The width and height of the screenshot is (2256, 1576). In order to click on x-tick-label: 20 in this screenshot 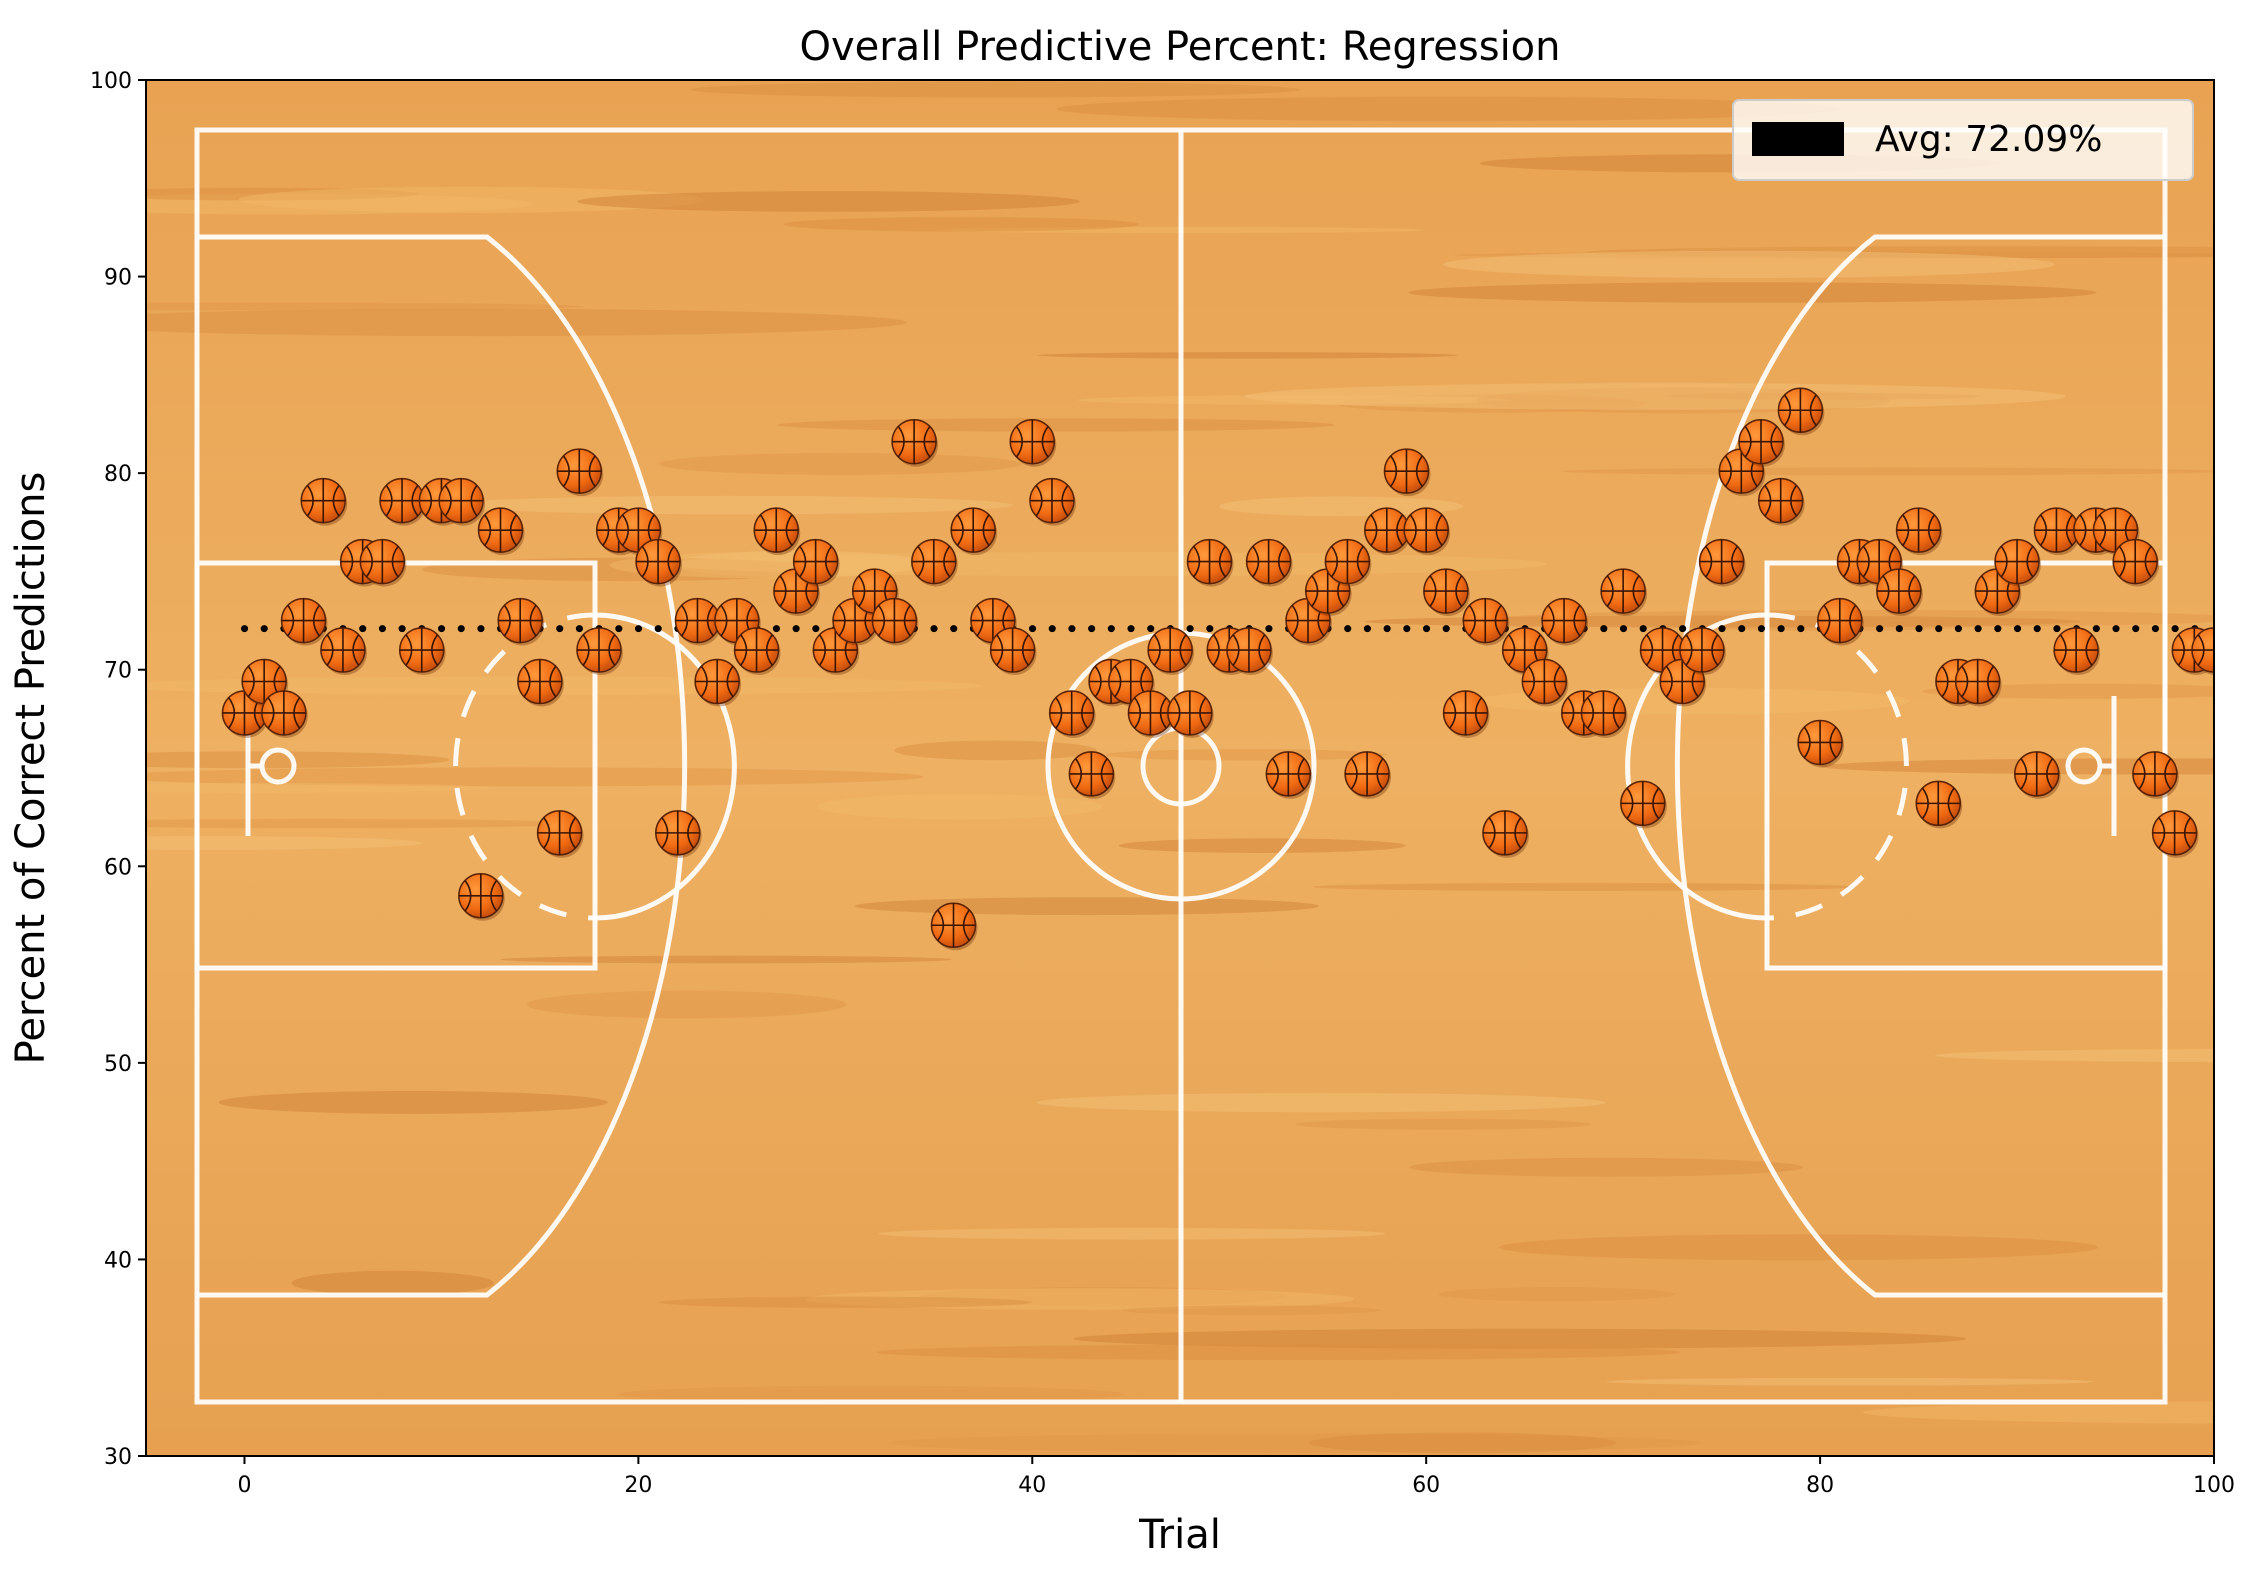, I will do `click(638, 1485)`.